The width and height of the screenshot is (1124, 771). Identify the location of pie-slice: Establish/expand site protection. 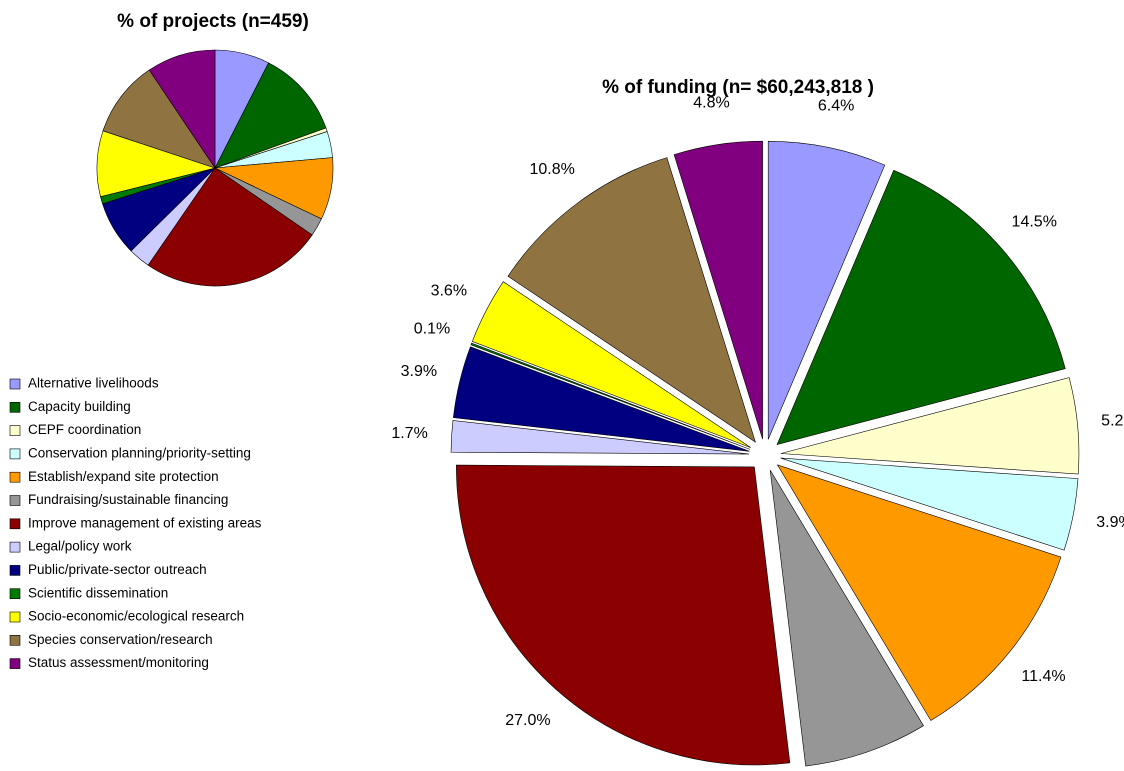
(919, 592).